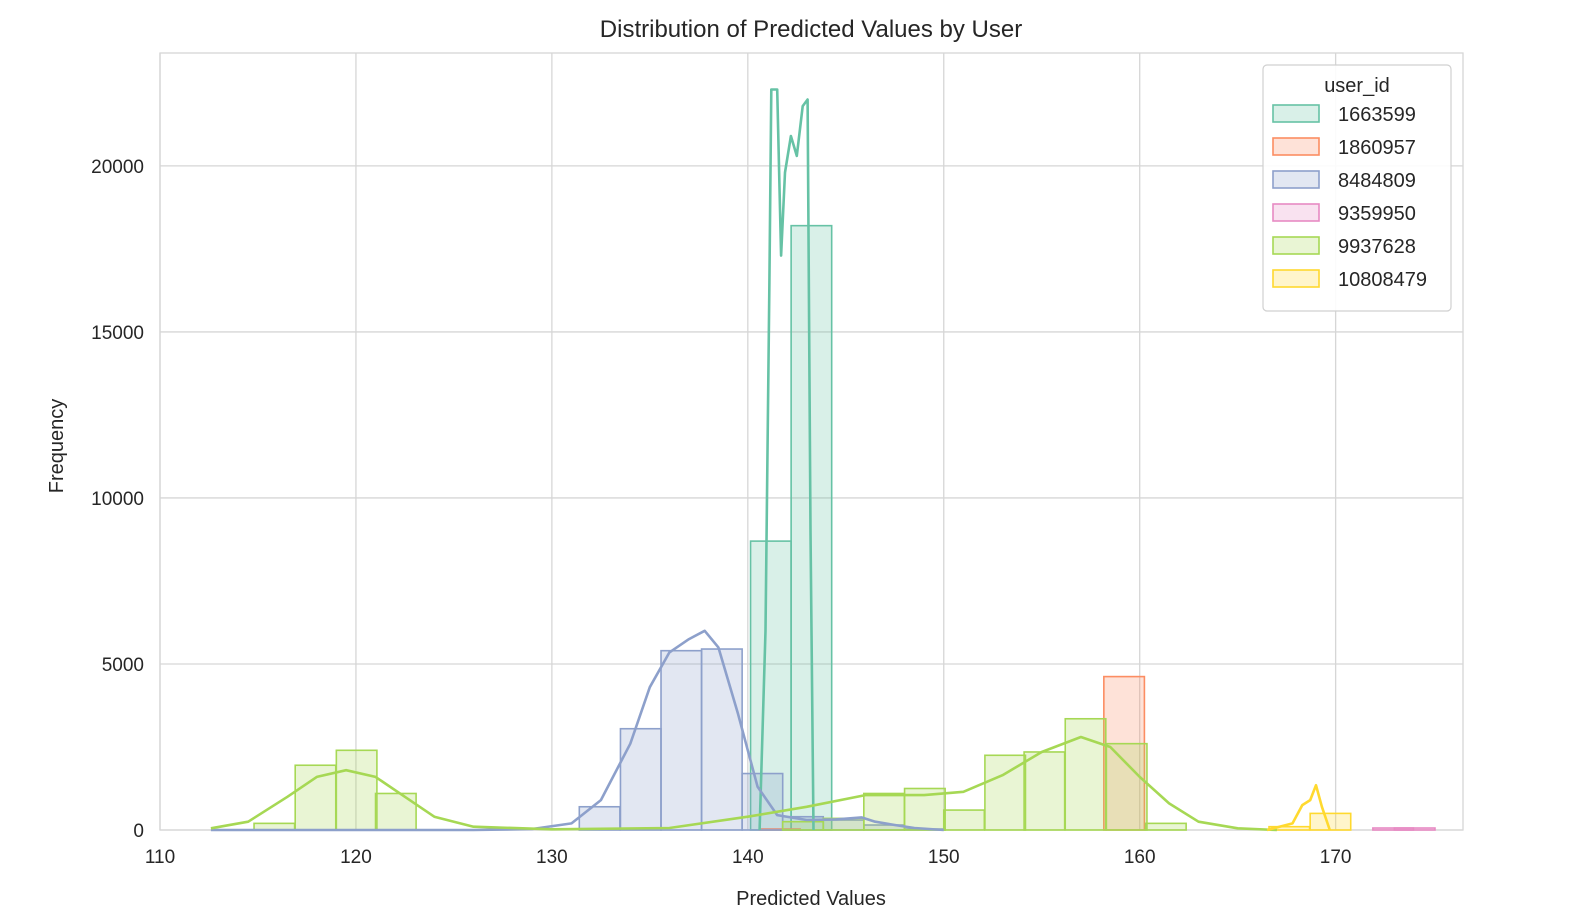  What do you see at coordinates (811, 899) in the screenshot?
I see `x-axis-title: Predicted Values` at bounding box center [811, 899].